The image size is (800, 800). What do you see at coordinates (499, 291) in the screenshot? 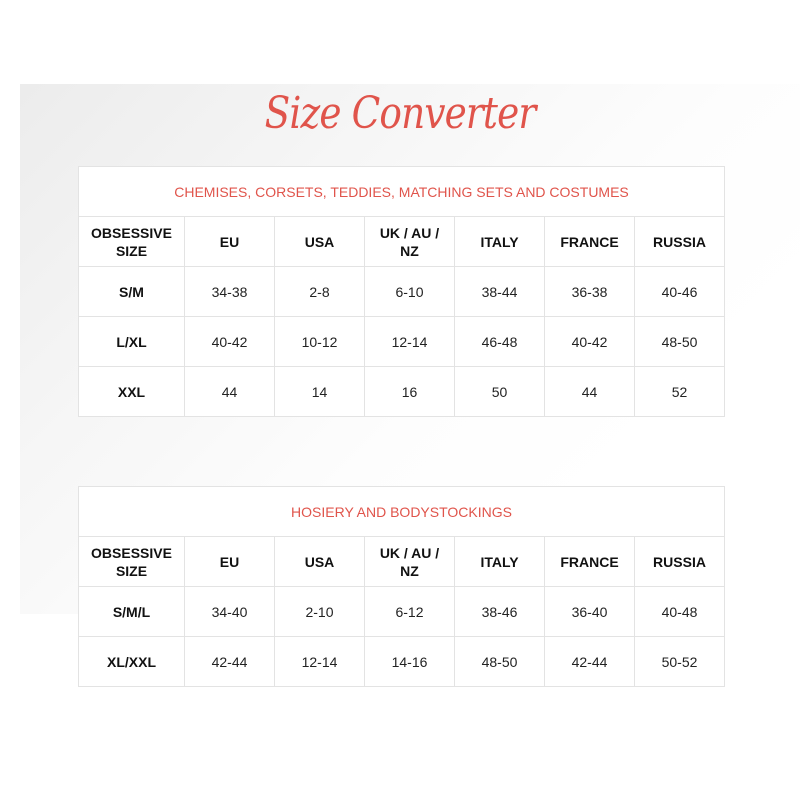
I see `size-value: 38-44` at bounding box center [499, 291].